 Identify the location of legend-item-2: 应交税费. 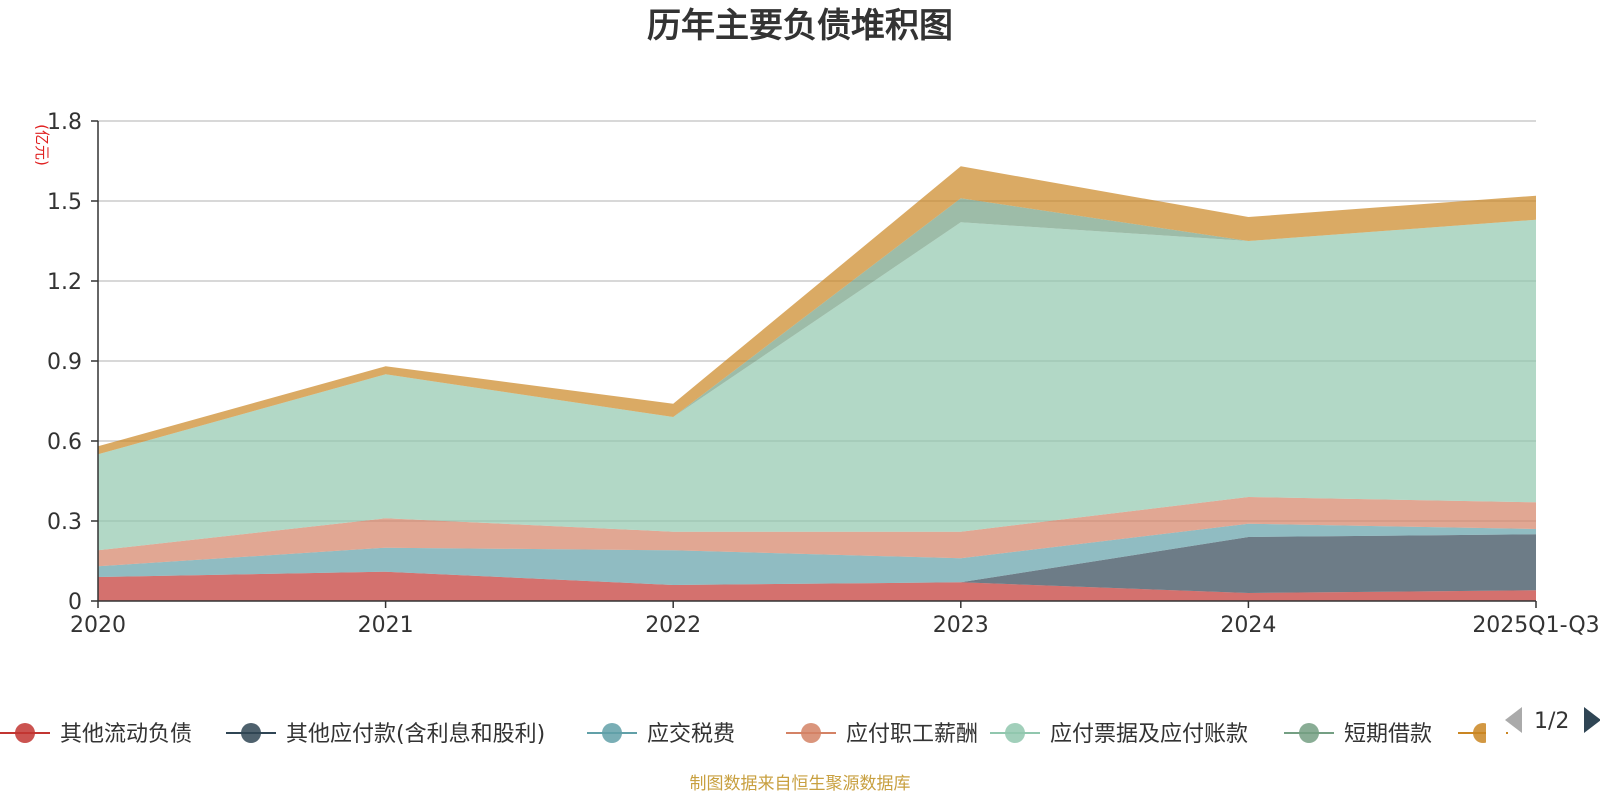
(661, 734).